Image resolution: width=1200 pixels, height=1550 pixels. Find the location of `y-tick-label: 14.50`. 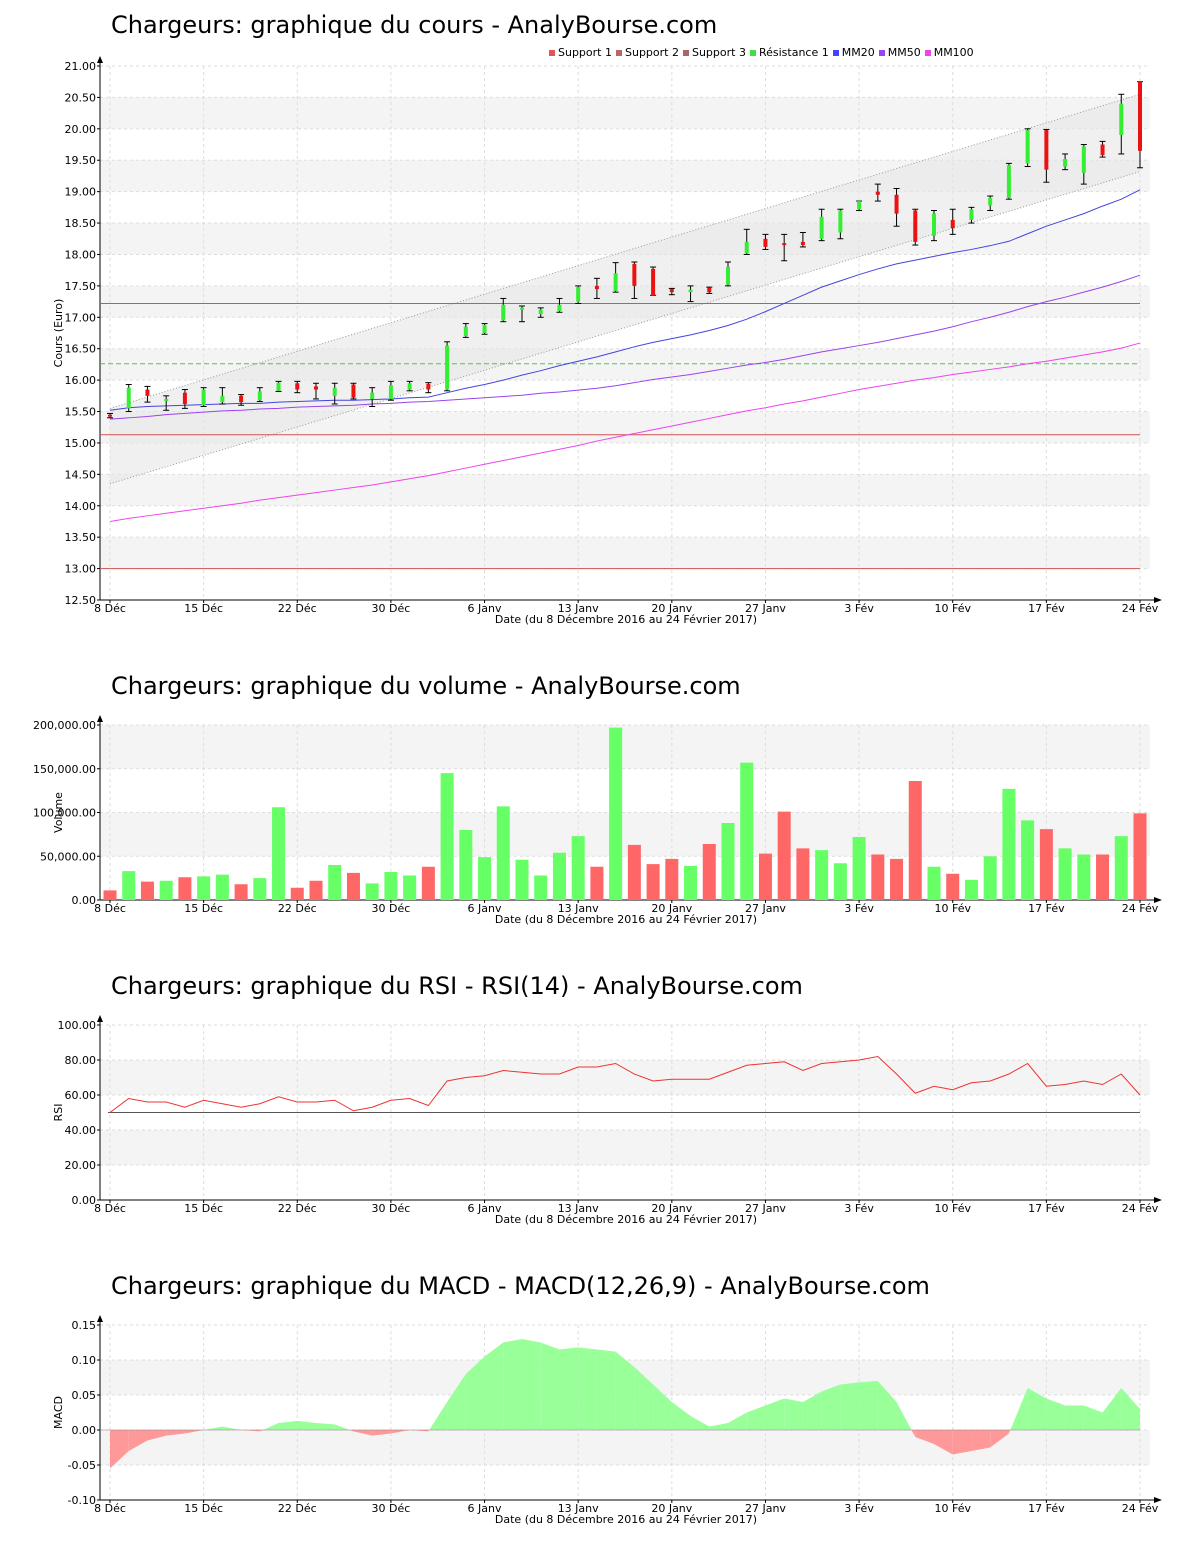

y-tick-label: 14.50 is located at coordinates (81, 474).